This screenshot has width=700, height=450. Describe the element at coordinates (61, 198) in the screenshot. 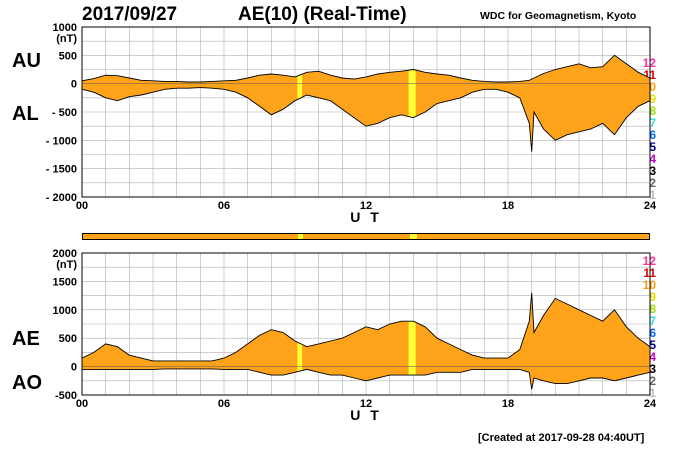

I see `au-al-ytick-label: - 2000` at that location.